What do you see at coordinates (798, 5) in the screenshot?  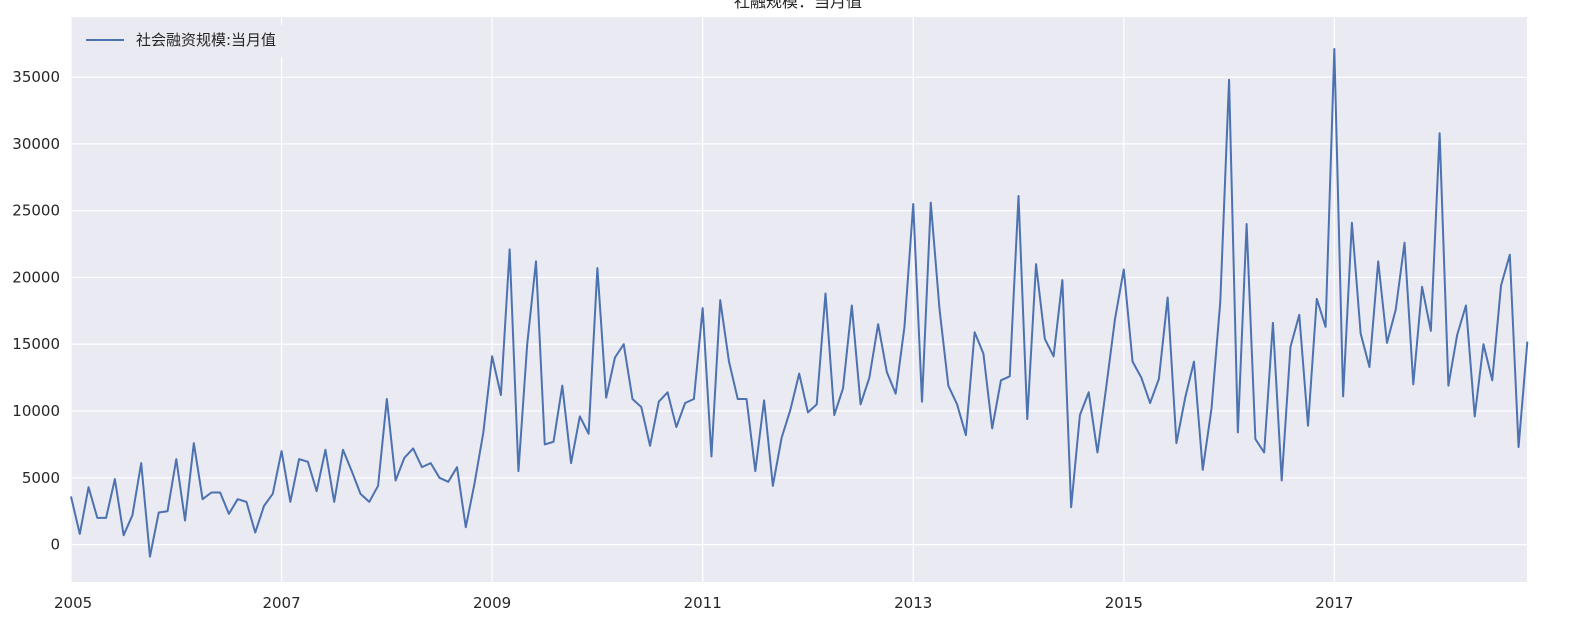 I see `chart-title: 社融规模：当月值` at bounding box center [798, 5].